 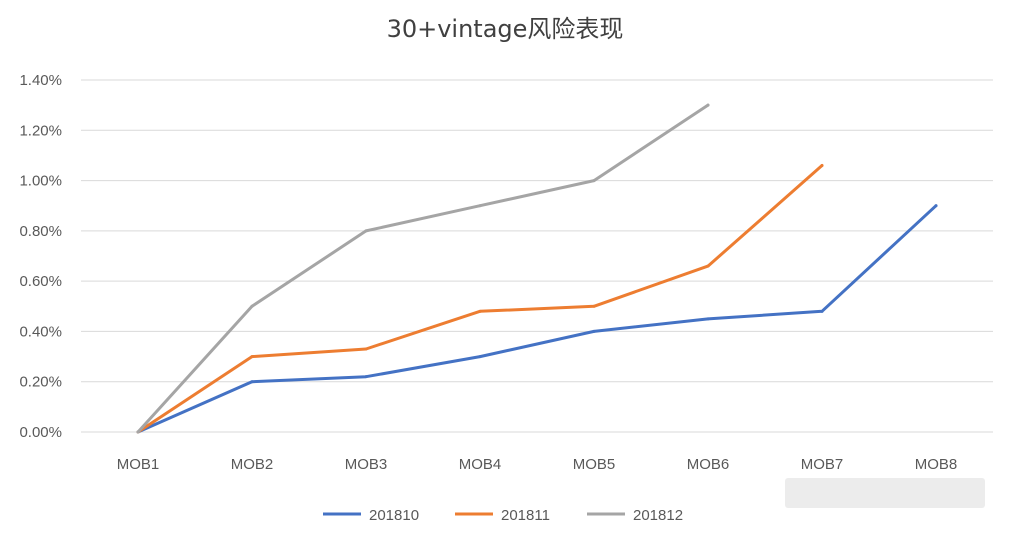 I want to click on y-axis: 0.00% 0.20% 0.40% 0.60% 0.80% 1.00% 1.20% 1.40%, so click(x=40, y=256).